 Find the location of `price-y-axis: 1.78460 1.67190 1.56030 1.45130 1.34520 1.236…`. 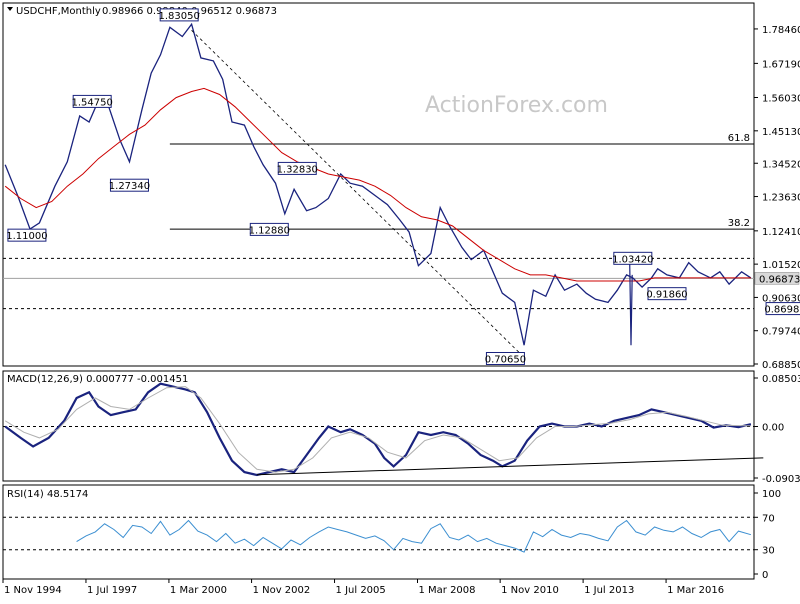

price-y-axis: 1.78460 1.67190 1.56030 1.45130 1.34520 1.236… is located at coordinates (777, 198).